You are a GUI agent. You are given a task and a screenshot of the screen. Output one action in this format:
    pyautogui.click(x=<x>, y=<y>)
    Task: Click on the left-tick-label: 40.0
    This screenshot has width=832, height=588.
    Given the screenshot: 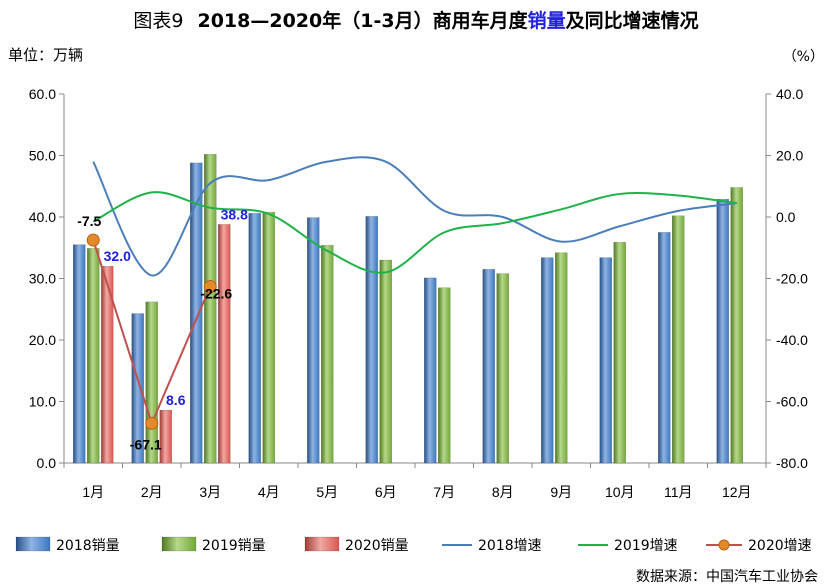 What is the action you would take?
    pyautogui.click(x=42, y=217)
    